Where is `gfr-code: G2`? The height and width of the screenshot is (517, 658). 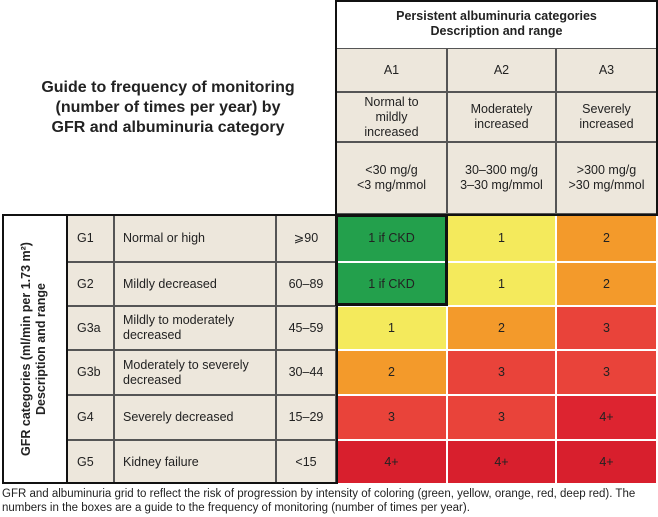 gfr-code: G2 is located at coordinates (90, 284).